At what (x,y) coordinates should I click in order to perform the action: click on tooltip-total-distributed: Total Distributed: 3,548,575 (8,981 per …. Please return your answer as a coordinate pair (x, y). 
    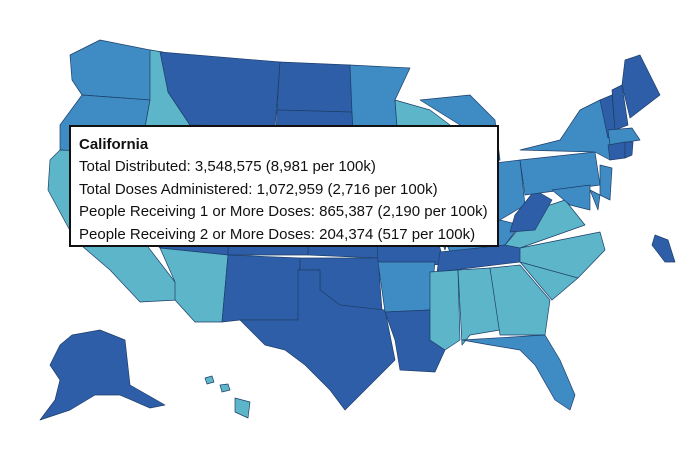
    Looking at the image, I should click on (288, 167).